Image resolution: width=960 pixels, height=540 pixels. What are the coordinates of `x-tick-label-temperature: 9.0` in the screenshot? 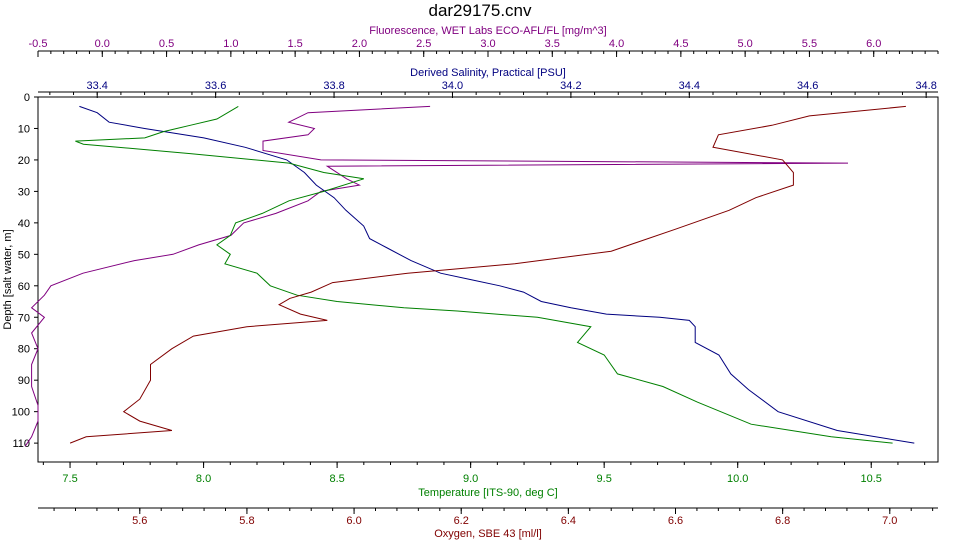 It's located at (470, 479).